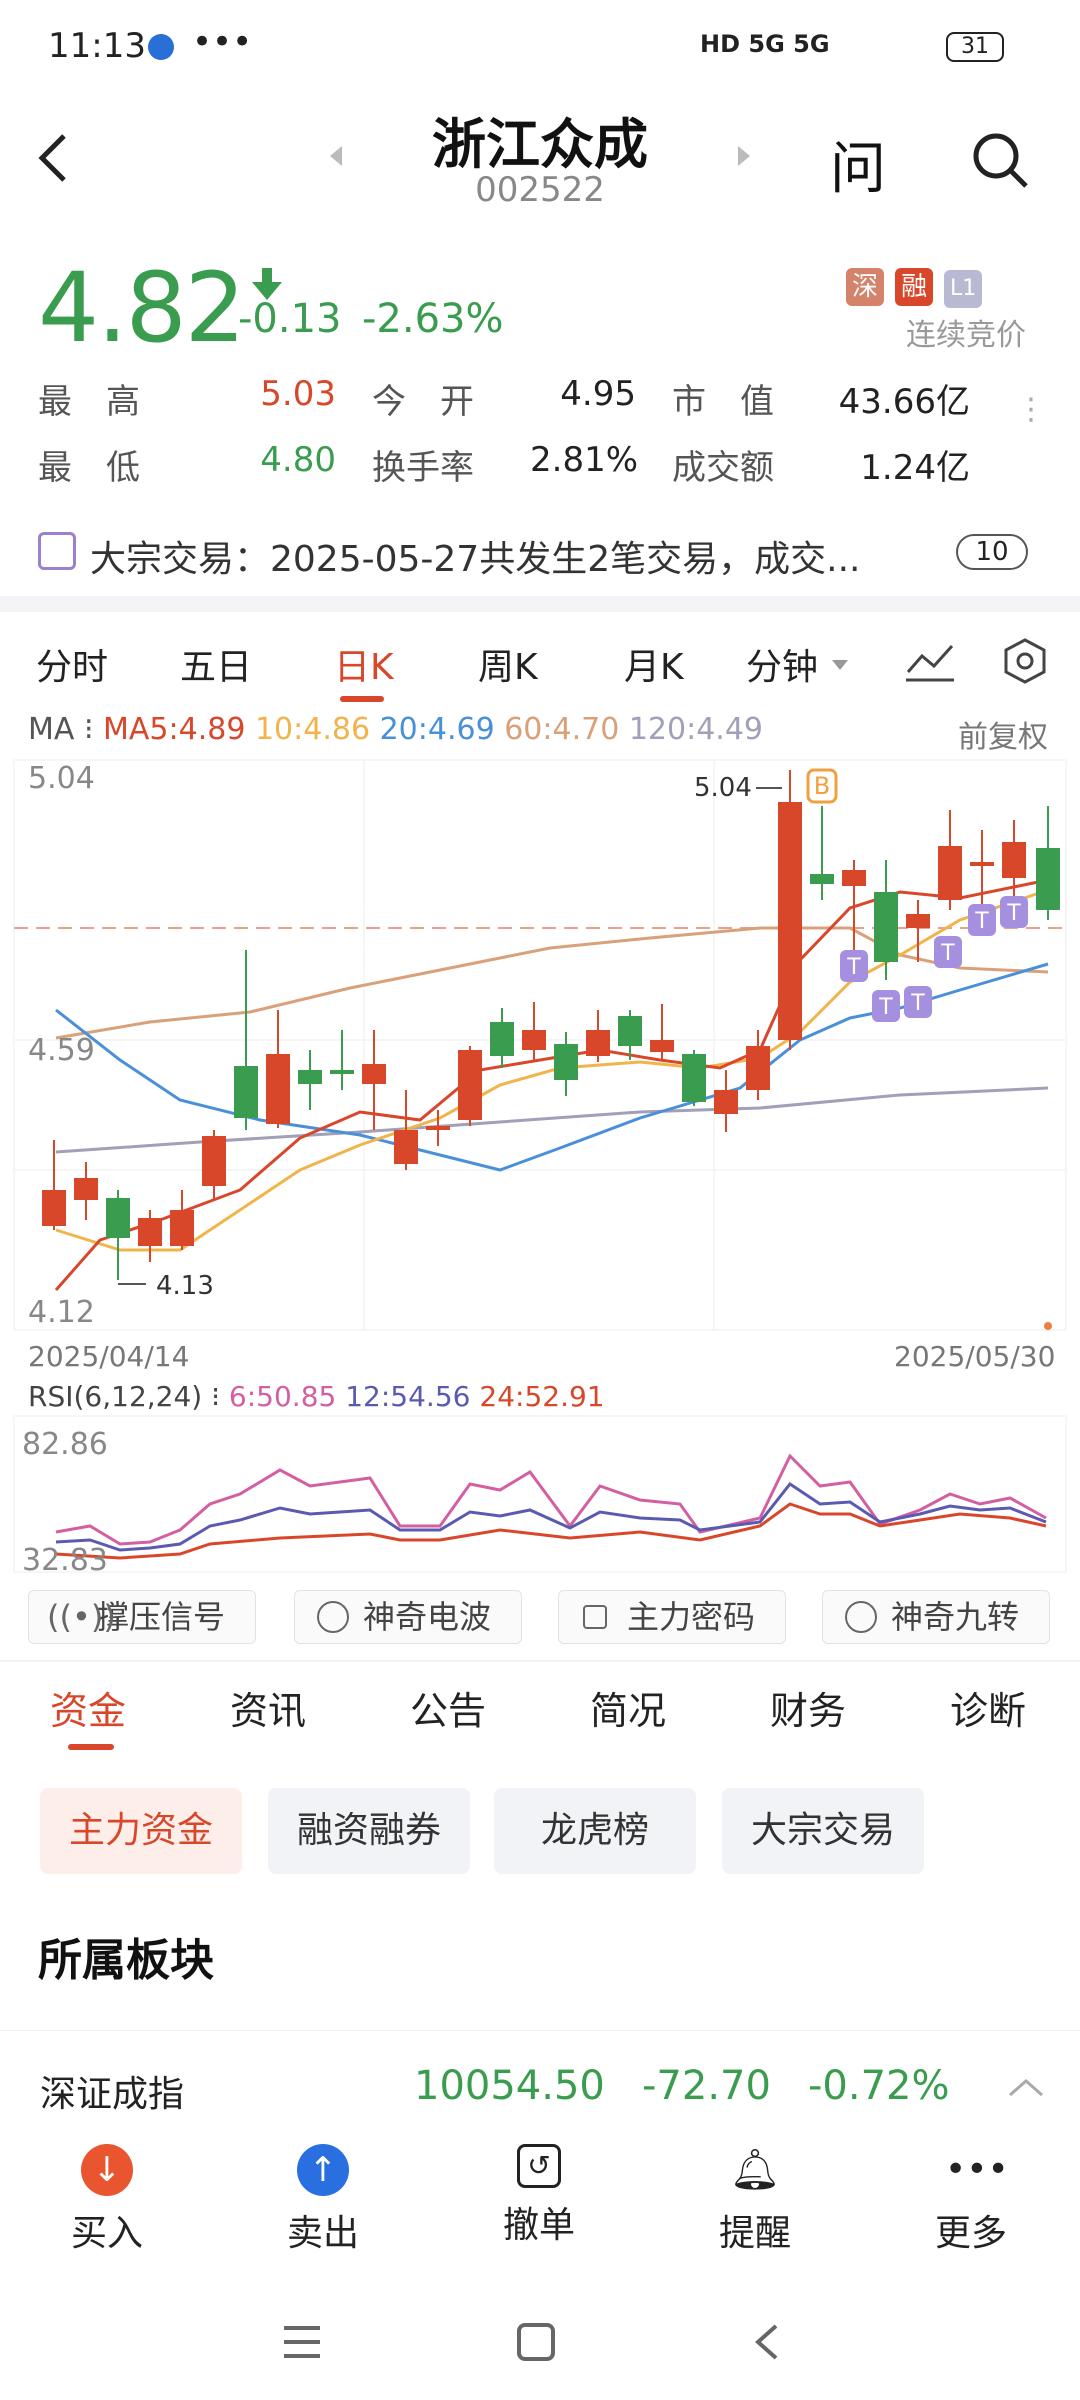  I want to click on sell-icon: ↑, so click(323, 2170).